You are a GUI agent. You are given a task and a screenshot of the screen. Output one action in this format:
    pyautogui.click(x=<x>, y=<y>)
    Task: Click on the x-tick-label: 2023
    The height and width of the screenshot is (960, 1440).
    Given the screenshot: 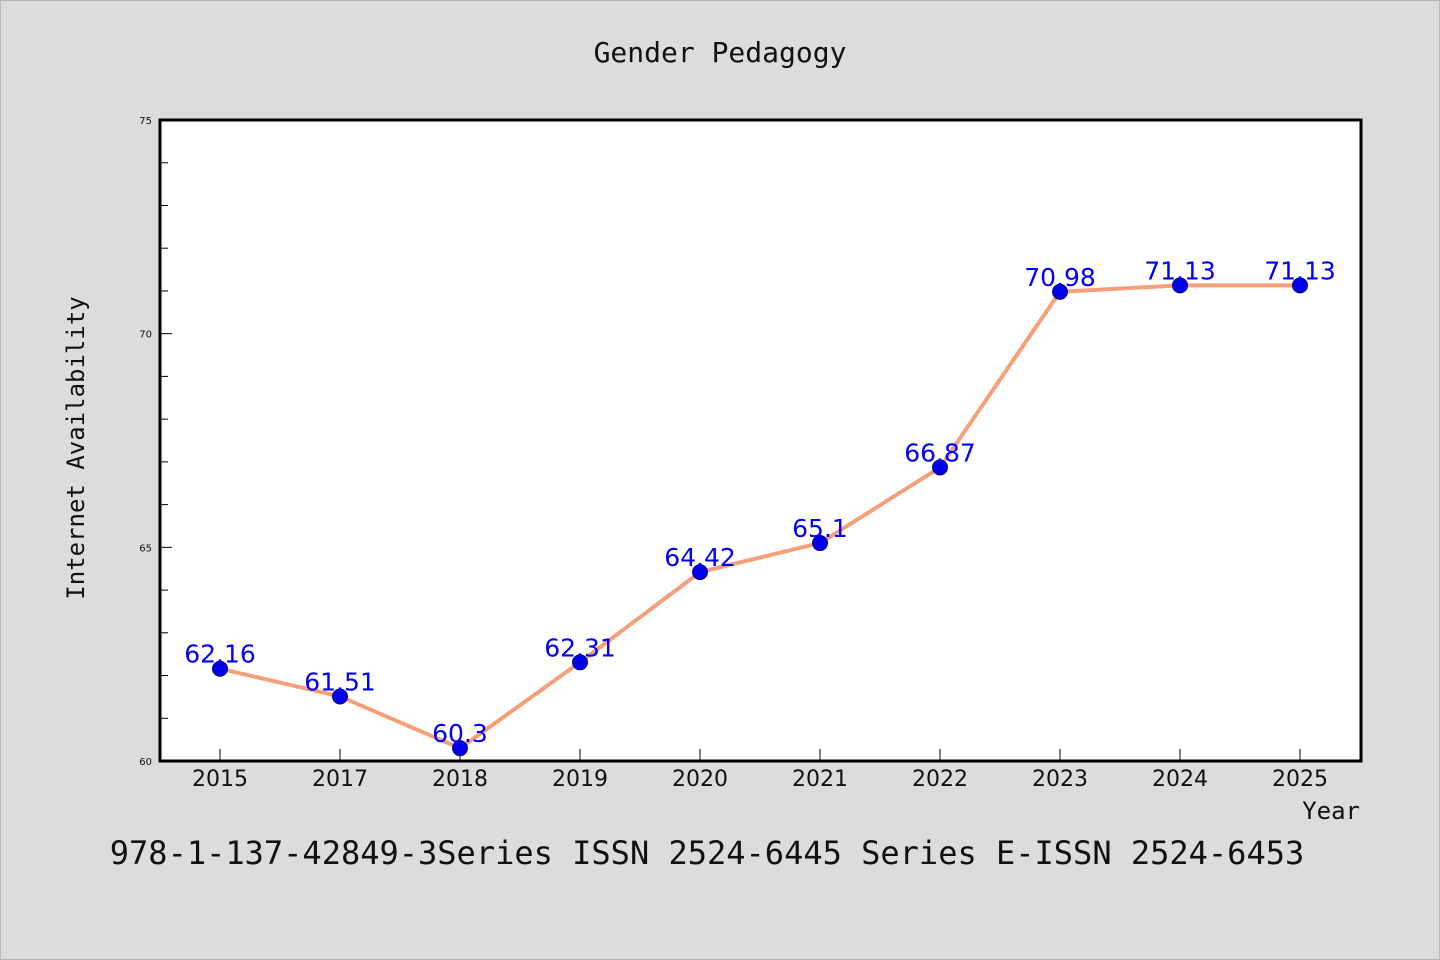 What is the action you would take?
    pyautogui.click(x=1060, y=779)
    